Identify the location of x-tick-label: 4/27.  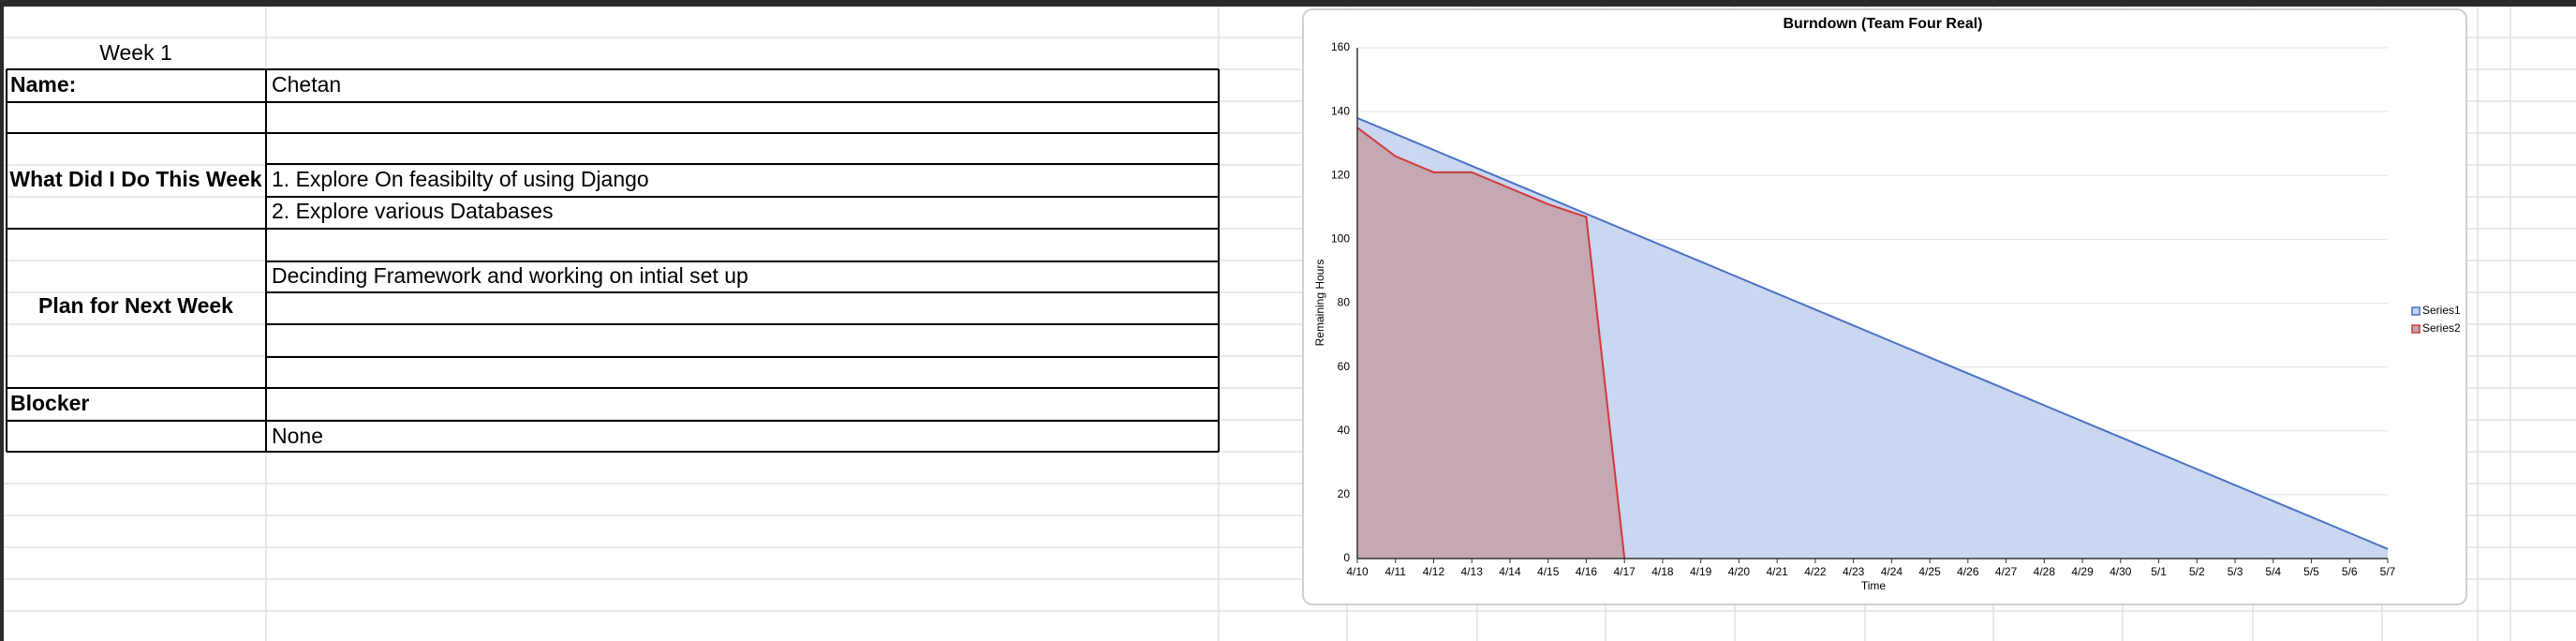
(2006, 572).